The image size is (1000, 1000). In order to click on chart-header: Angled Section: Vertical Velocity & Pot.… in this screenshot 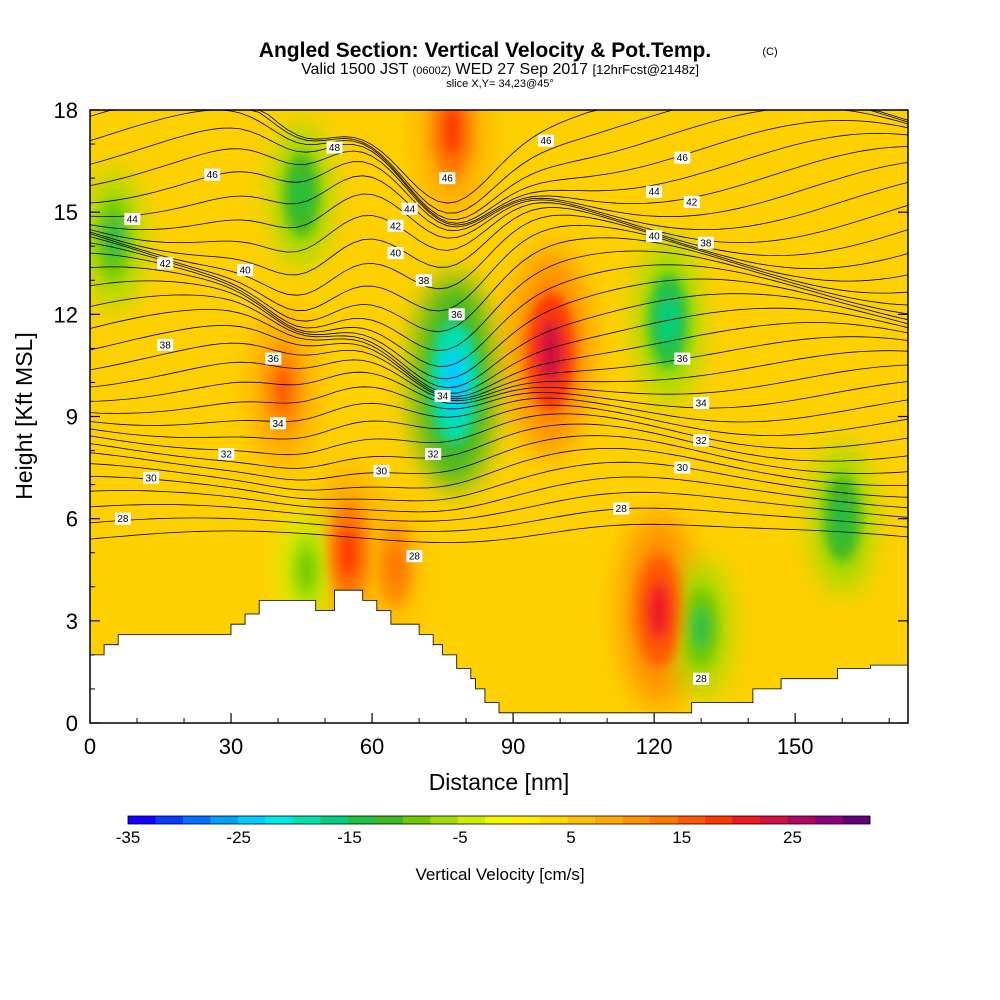, I will do `click(518, 64)`.